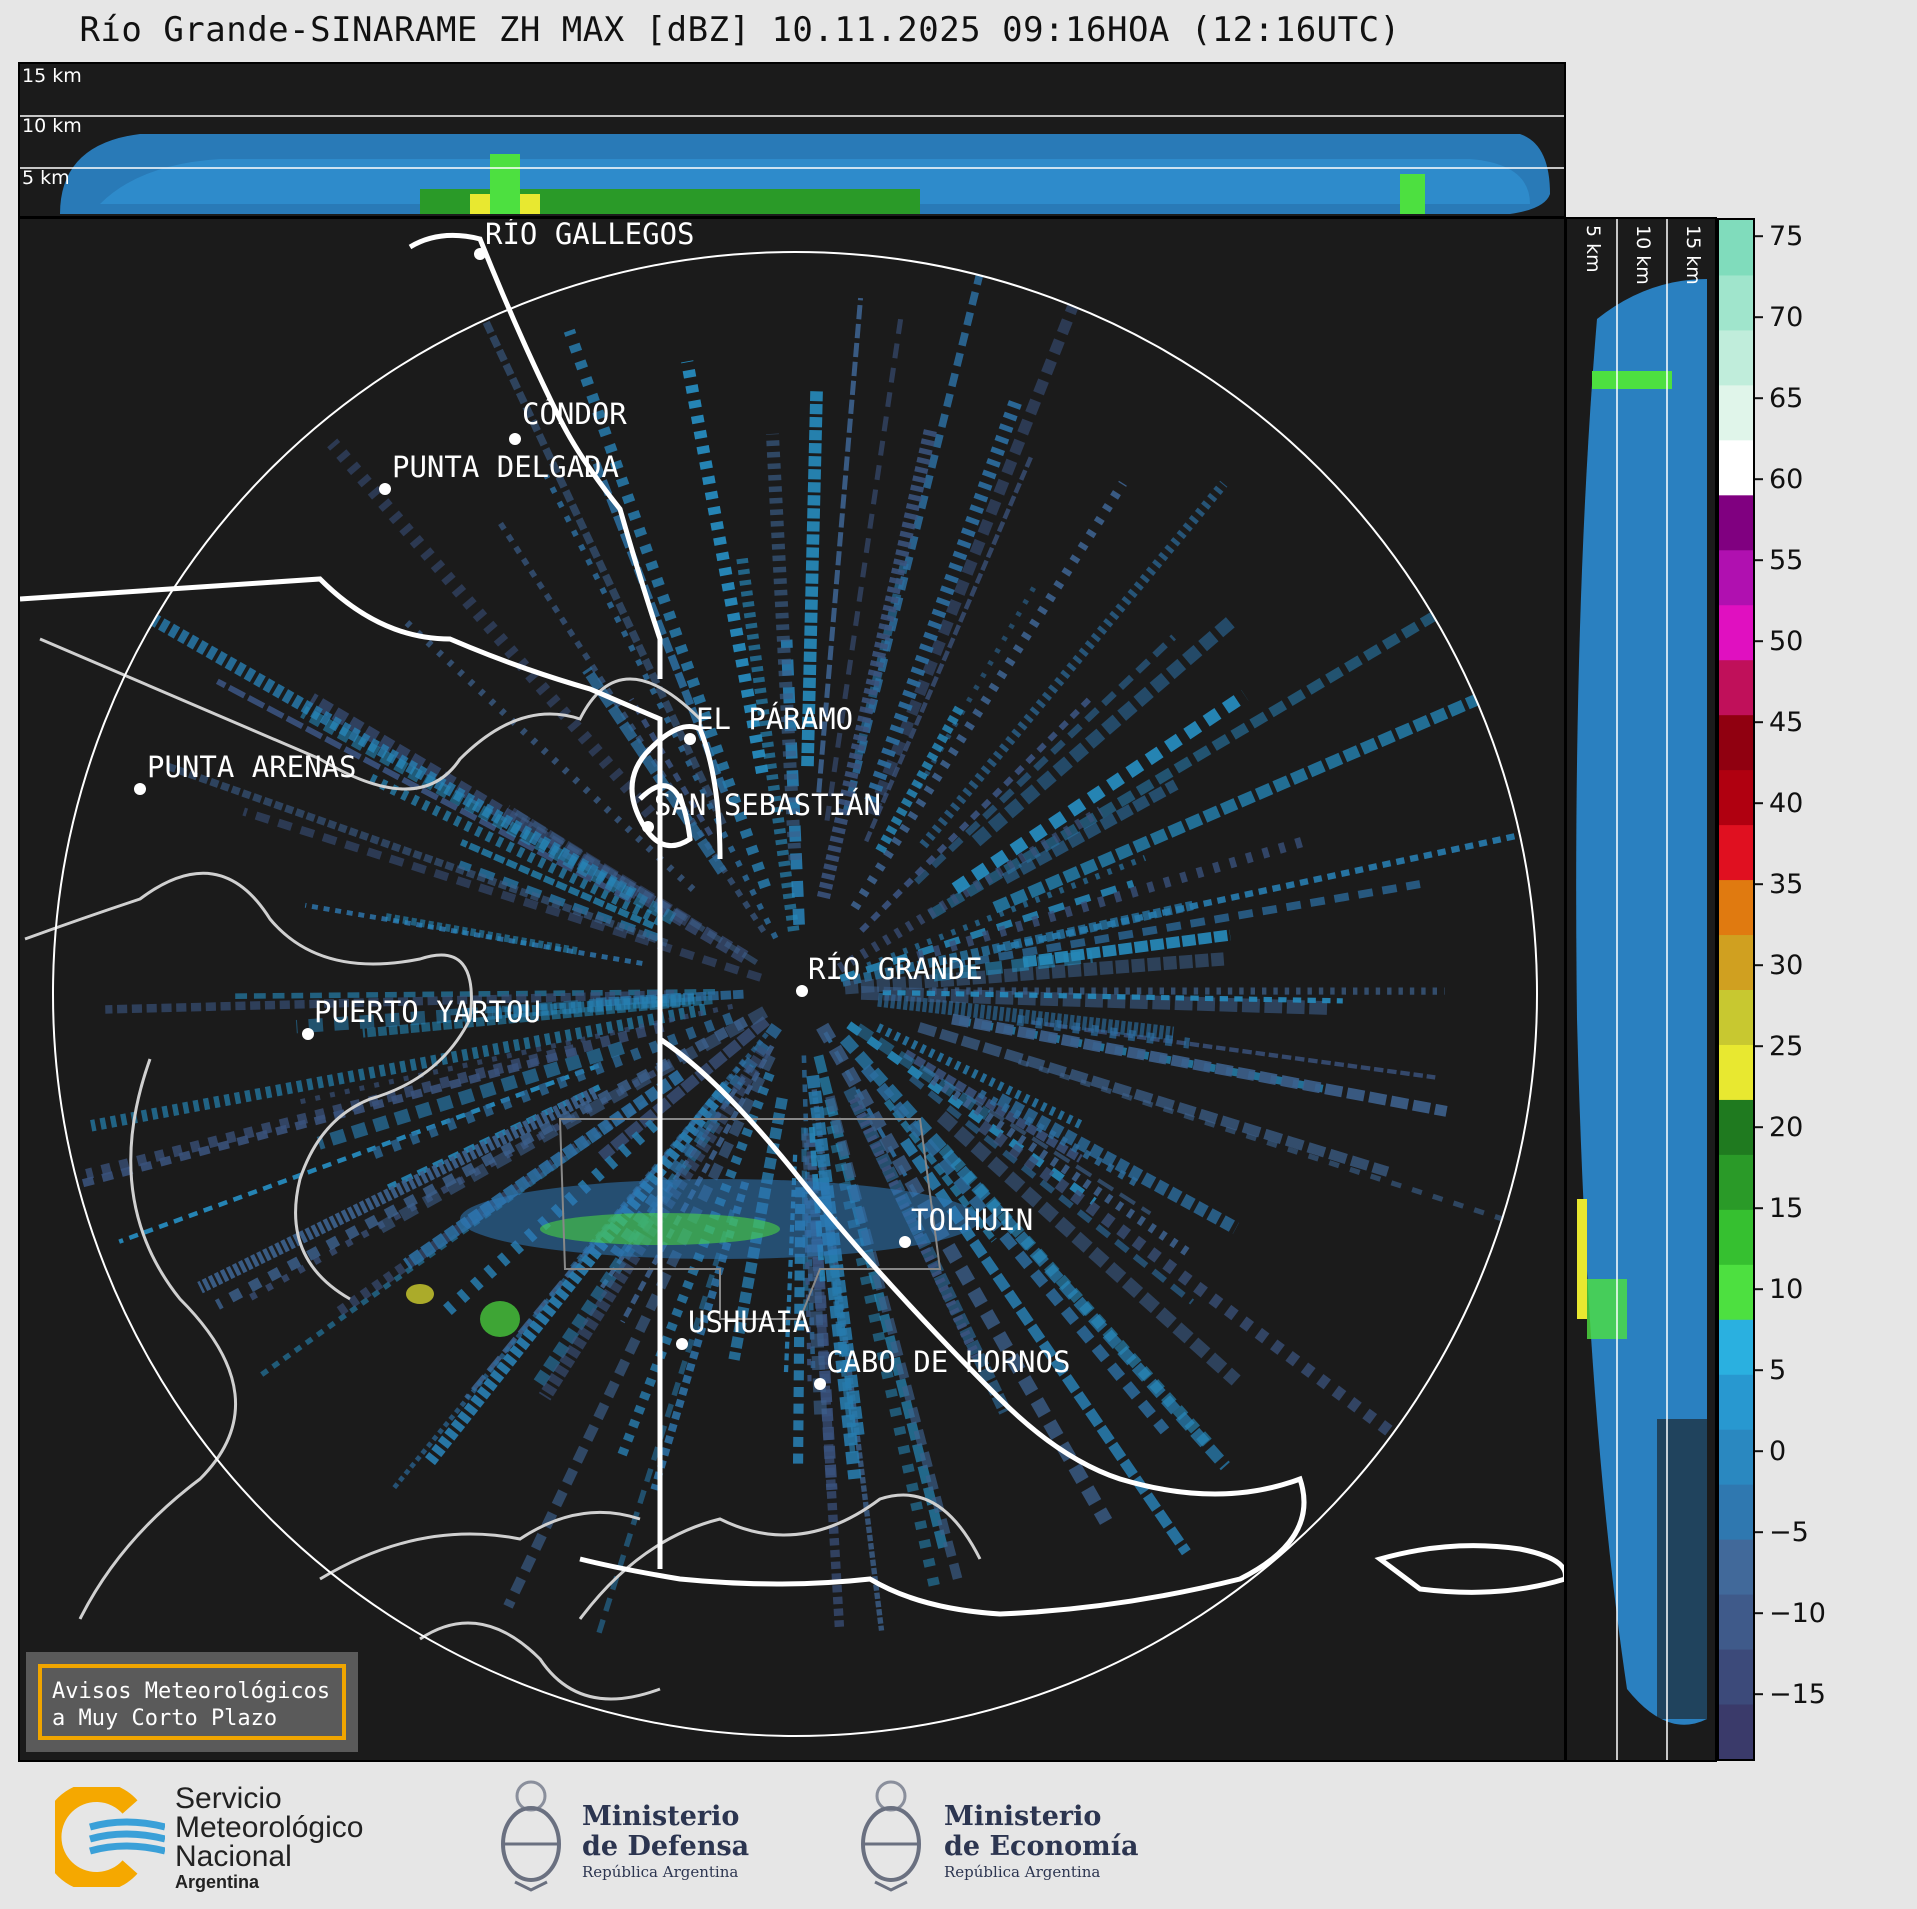  What do you see at coordinates (1786, 398) in the screenshot?
I see `colorbar-tick-label: 65` at bounding box center [1786, 398].